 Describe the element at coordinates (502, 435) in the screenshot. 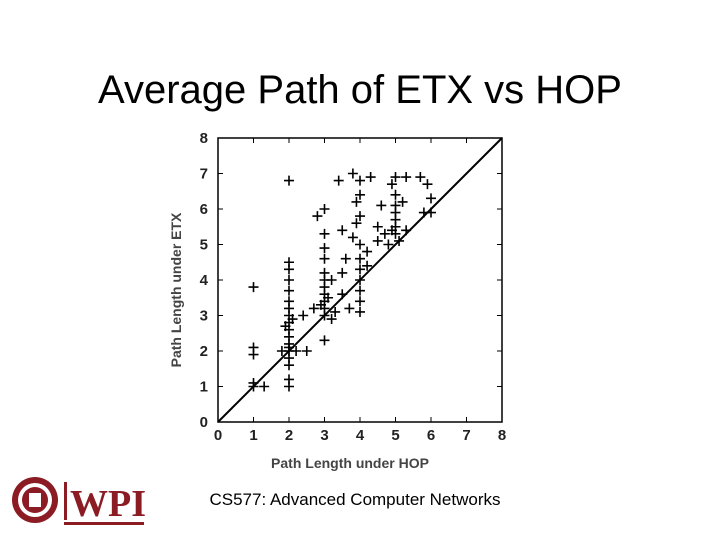

I see `x-tick-label: 8` at that location.